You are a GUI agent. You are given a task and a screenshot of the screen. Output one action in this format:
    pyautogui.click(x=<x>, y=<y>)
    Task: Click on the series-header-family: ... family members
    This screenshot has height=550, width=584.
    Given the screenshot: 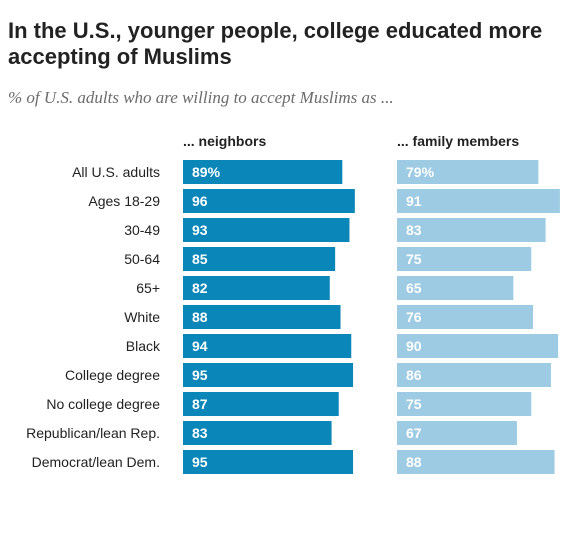 What is the action you would take?
    pyautogui.click(x=458, y=141)
    